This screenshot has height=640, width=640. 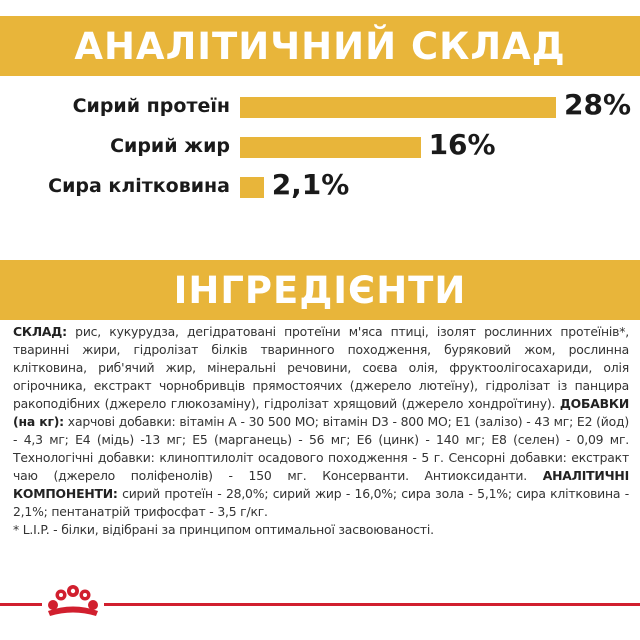 What do you see at coordinates (462, 144) in the screenshot?
I see `analysis-value: 16%` at bounding box center [462, 144].